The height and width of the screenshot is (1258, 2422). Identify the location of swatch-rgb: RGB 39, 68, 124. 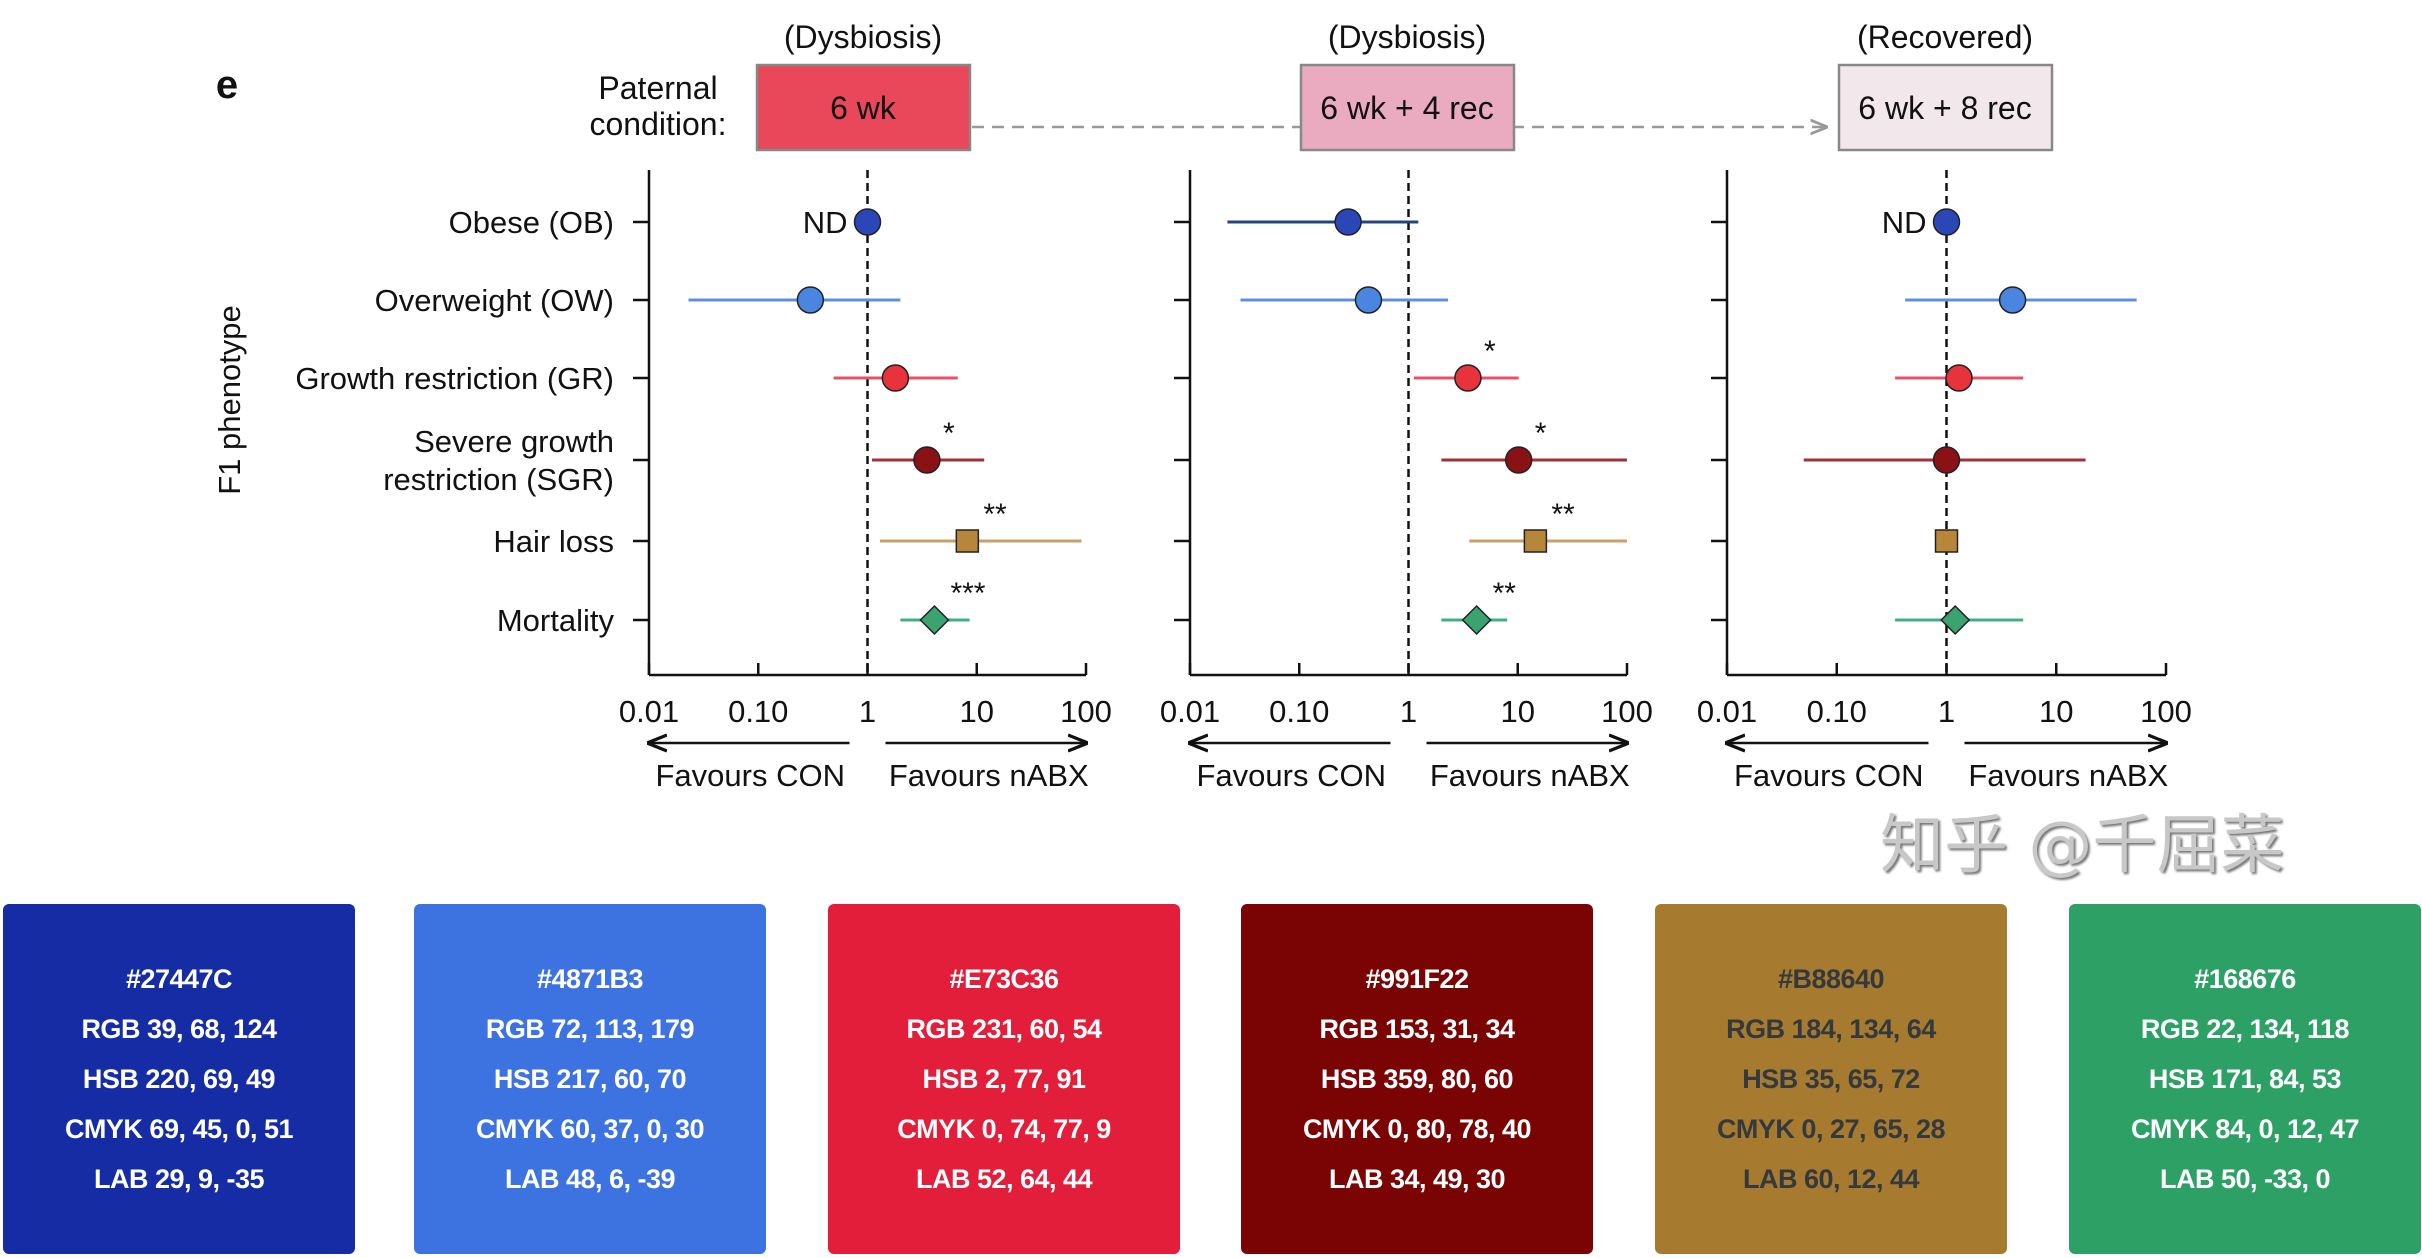
(179, 1029).